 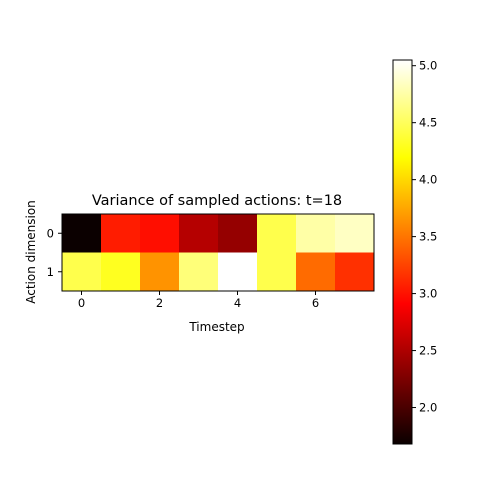 I want to click on x-tick-label: 2, so click(x=159, y=303).